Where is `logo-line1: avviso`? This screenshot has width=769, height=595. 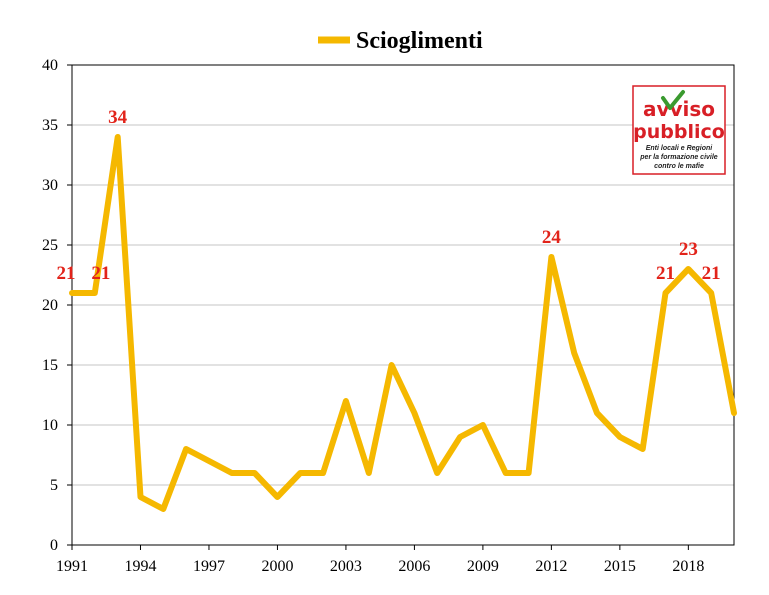 logo-line1: avviso is located at coordinates (679, 109).